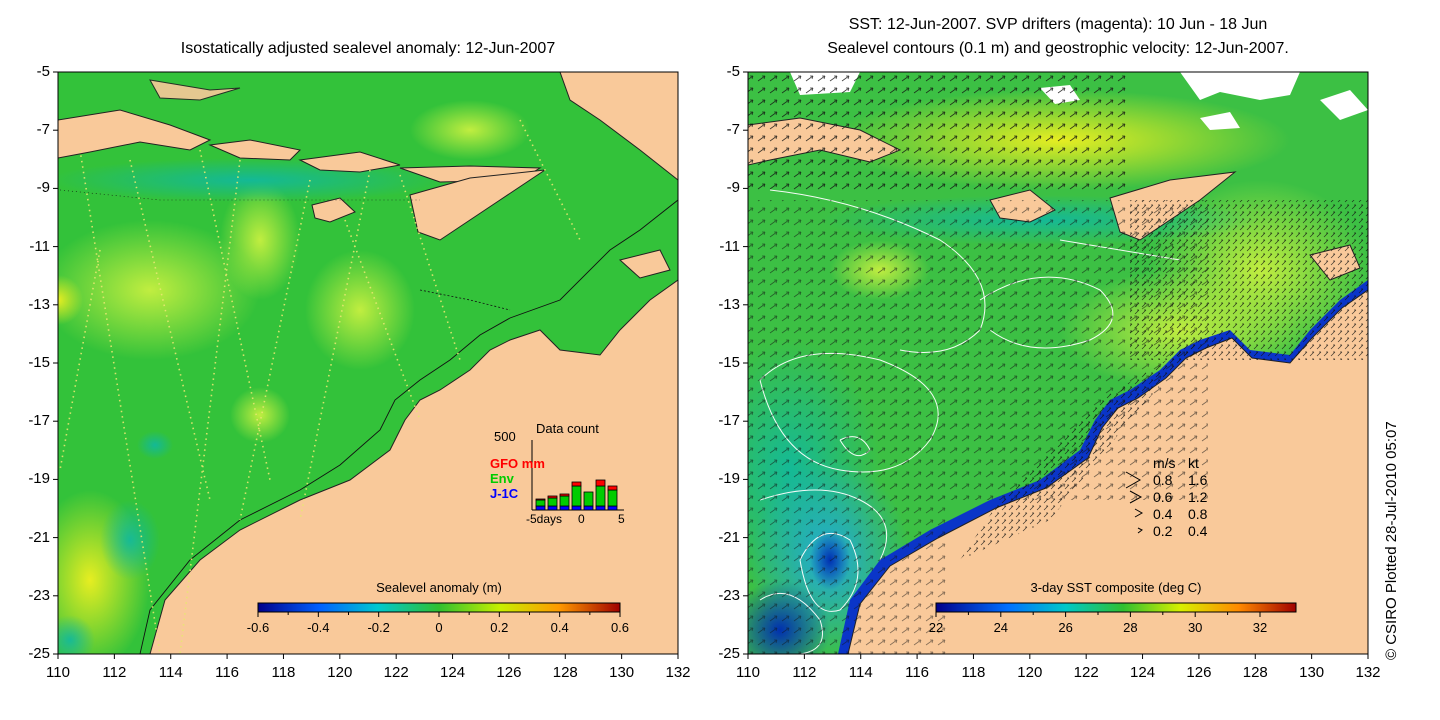  Describe the element at coordinates (39, 304) in the screenshot. I see `left-y-tick-label: -13` at that location.